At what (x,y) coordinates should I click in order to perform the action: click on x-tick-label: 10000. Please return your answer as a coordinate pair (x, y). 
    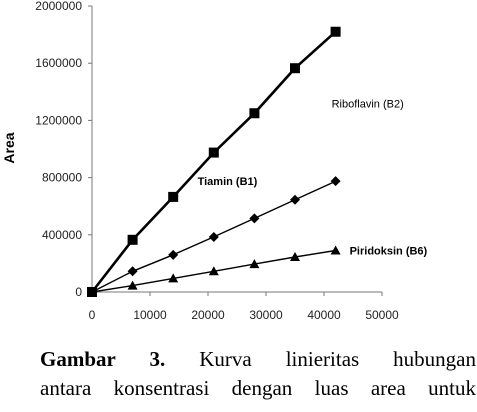
    Looking at the image, I should click on (150, 315).